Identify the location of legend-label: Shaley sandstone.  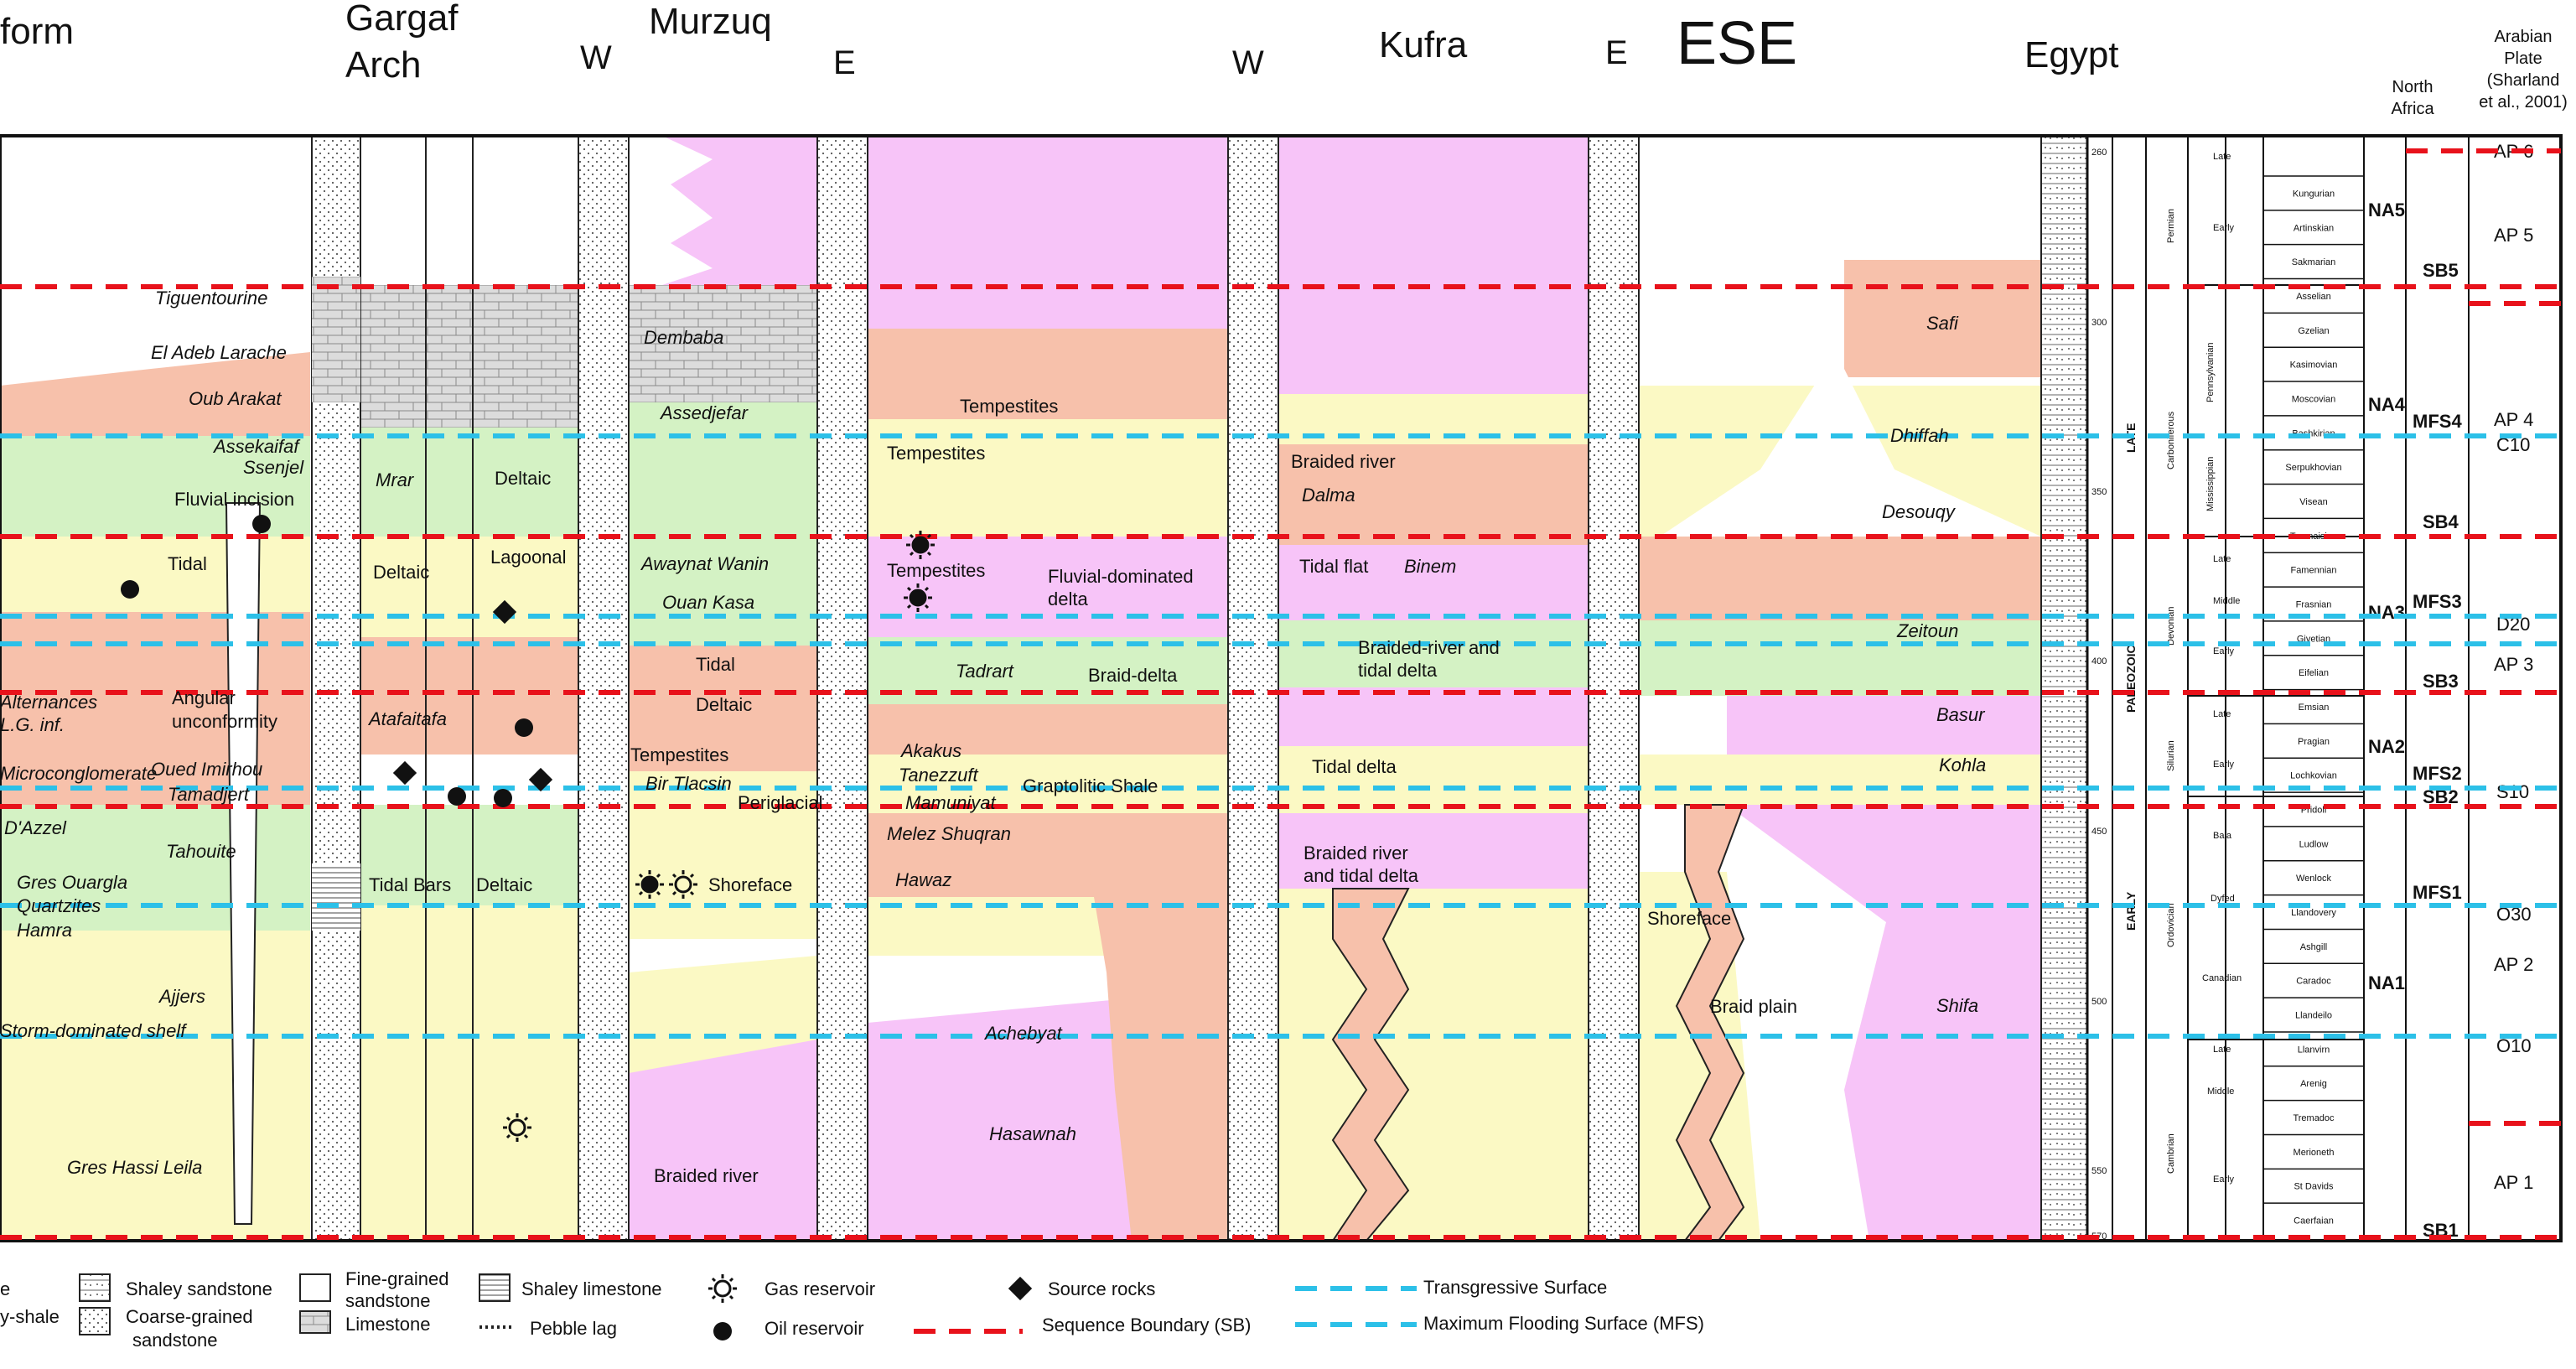
(199, 1288).